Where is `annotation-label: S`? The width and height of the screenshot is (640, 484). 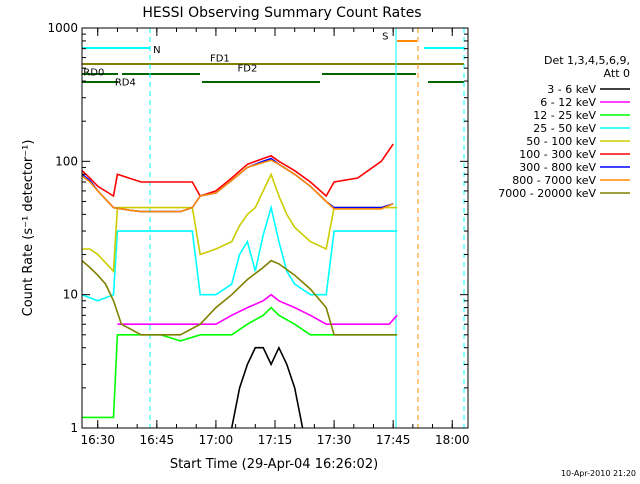 annotation-label: S is located at coordinates (385, 36).